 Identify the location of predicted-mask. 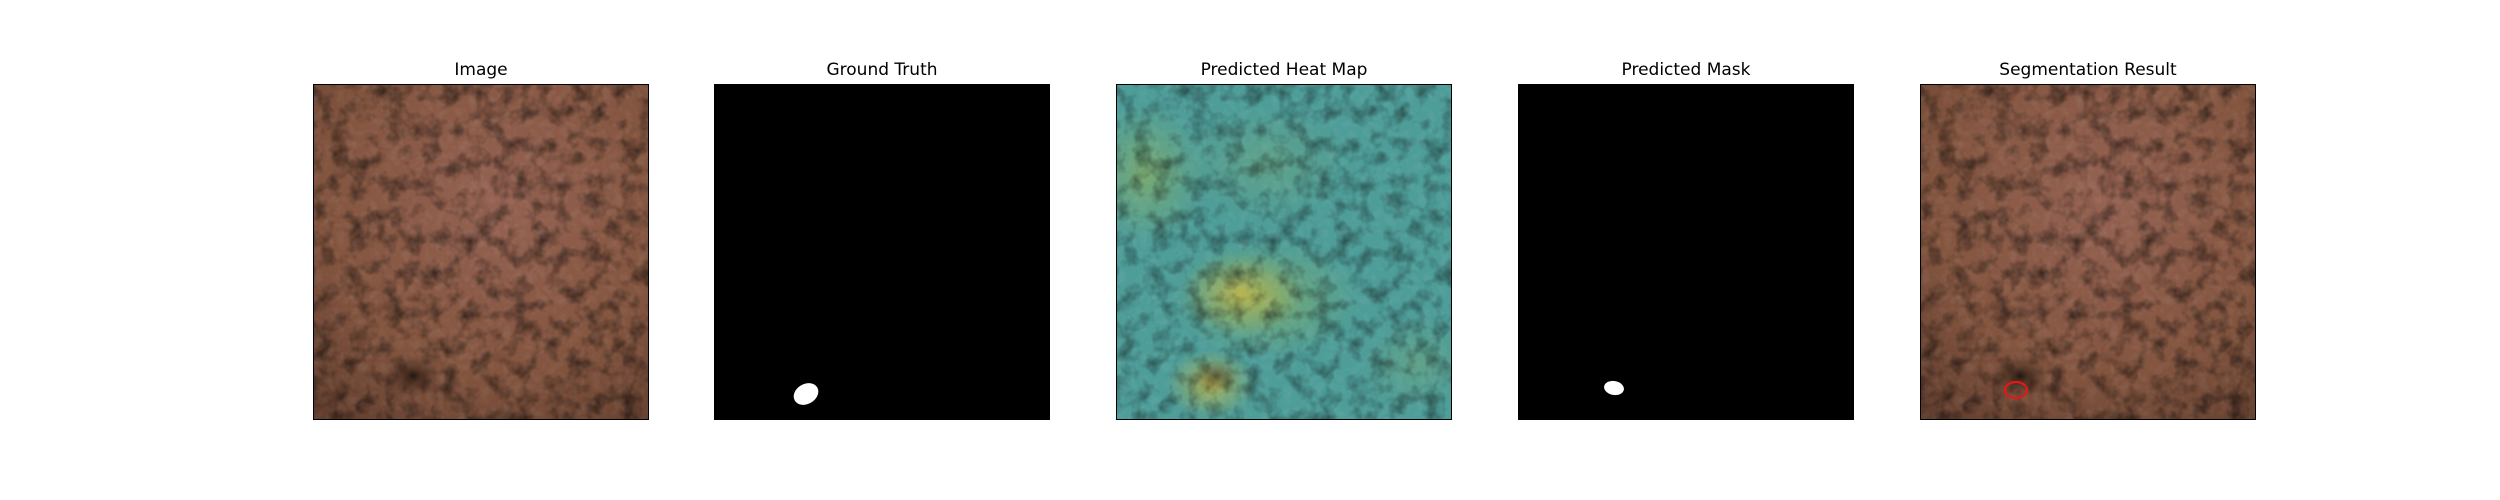
(1686, 252).